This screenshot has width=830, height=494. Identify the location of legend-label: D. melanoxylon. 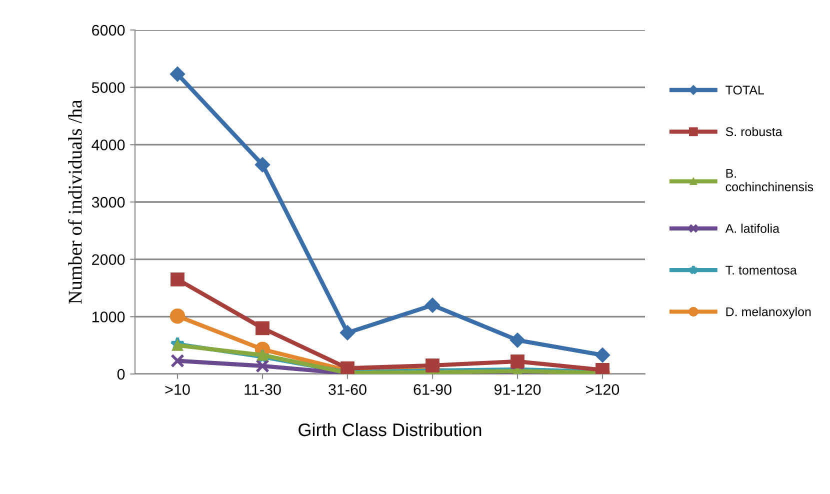
(768, 313).